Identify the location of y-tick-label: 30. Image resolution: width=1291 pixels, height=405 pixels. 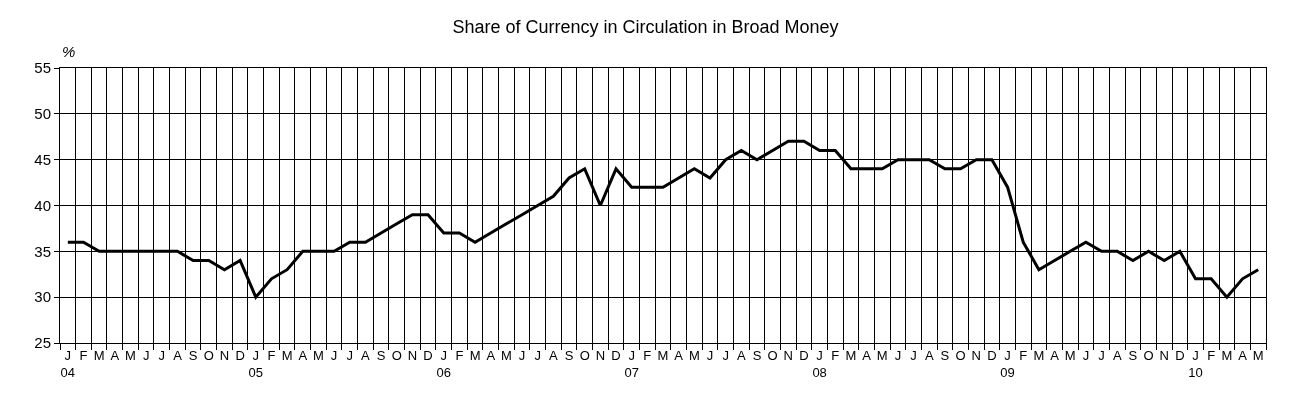
(42, 297).